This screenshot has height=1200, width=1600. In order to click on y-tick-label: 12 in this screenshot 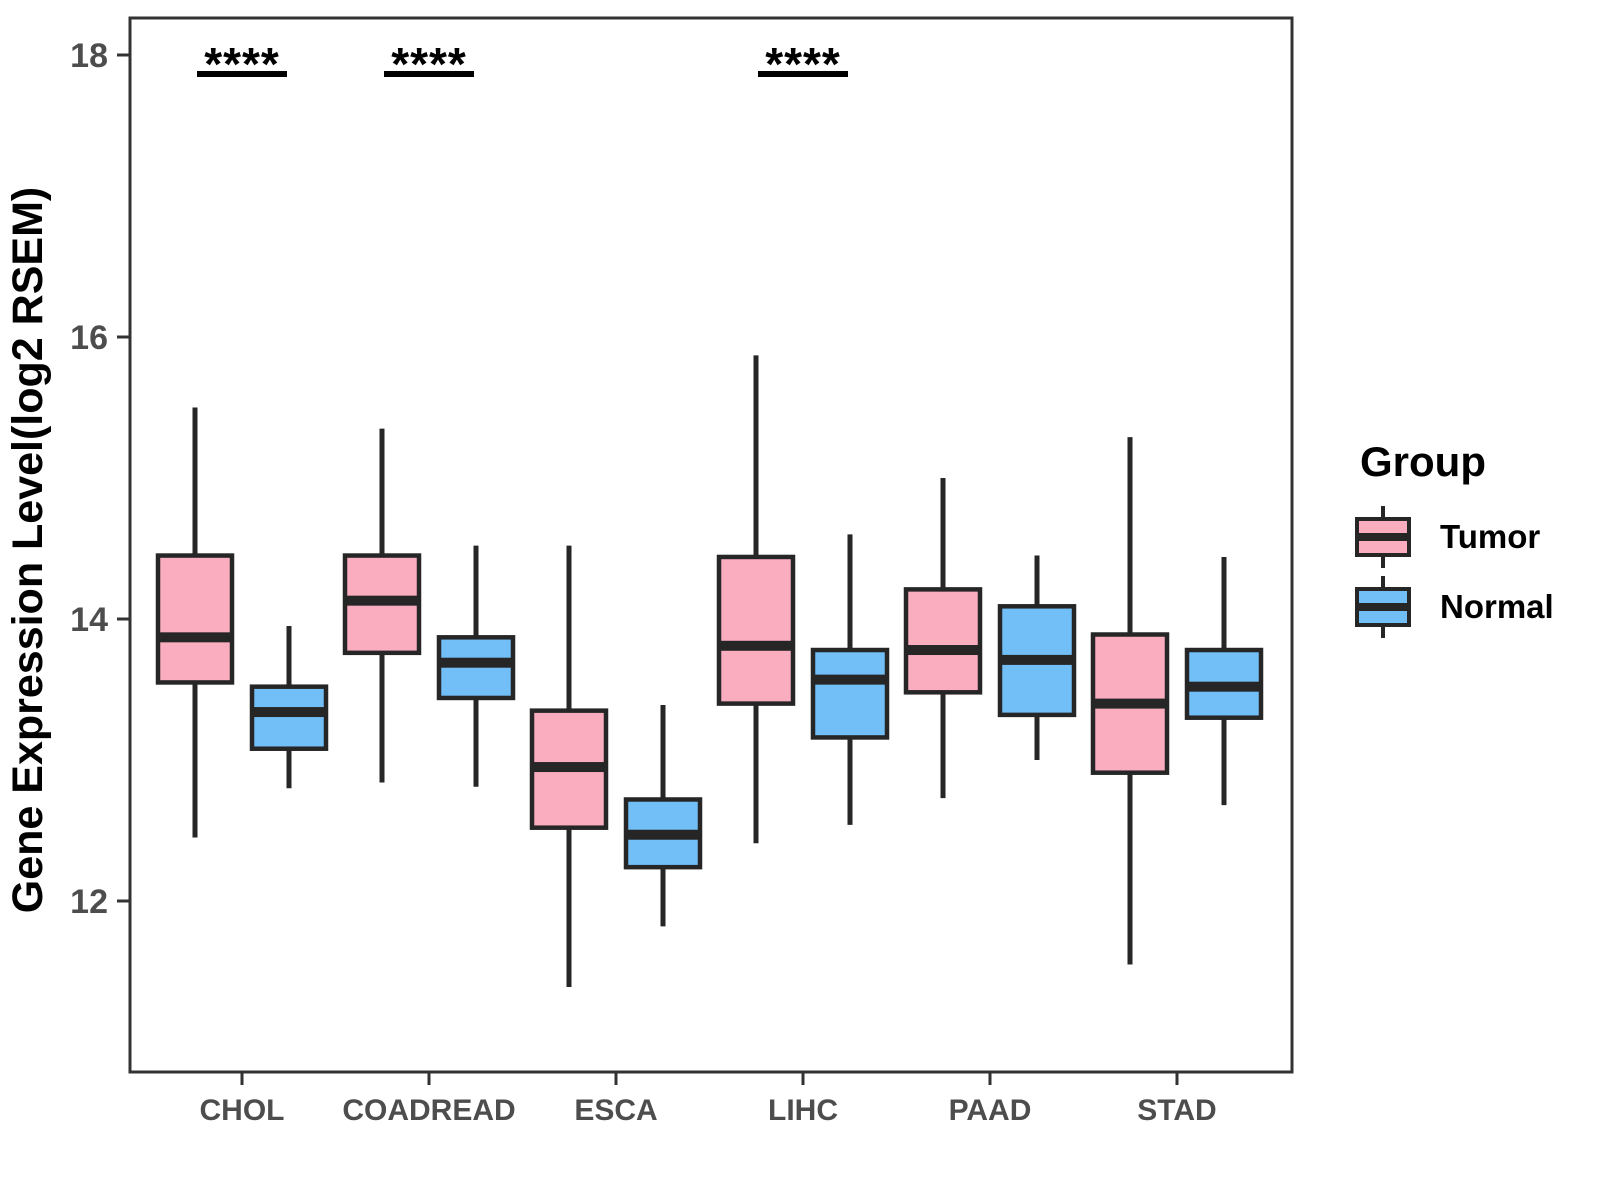, I will do `click(89, 902)`.